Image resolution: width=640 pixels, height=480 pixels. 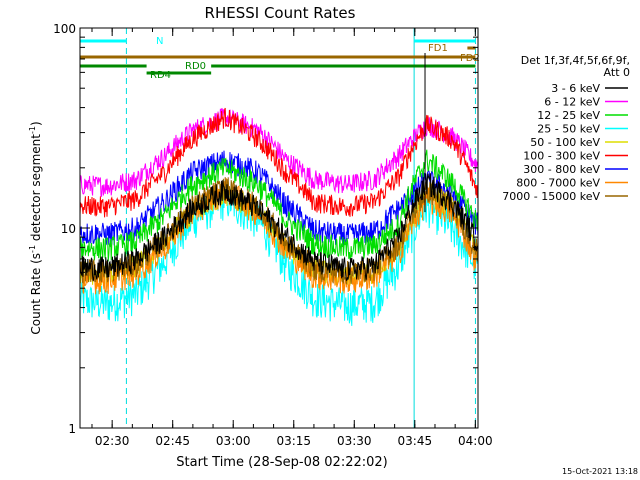 What do you see at coordinates (35, 227) in the screenshot?
I see `y-axis-label: Count Rate (s-1 detector segment-1)` at bounding box center [35, 227].